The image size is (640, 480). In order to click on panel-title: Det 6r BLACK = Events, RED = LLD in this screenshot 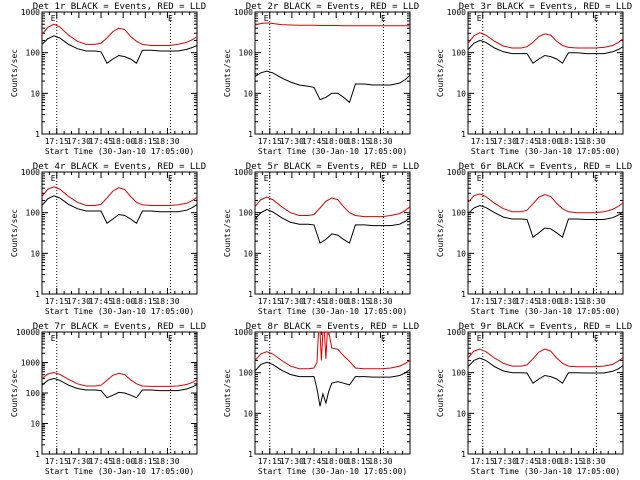, I will do `click(545, 167)`.